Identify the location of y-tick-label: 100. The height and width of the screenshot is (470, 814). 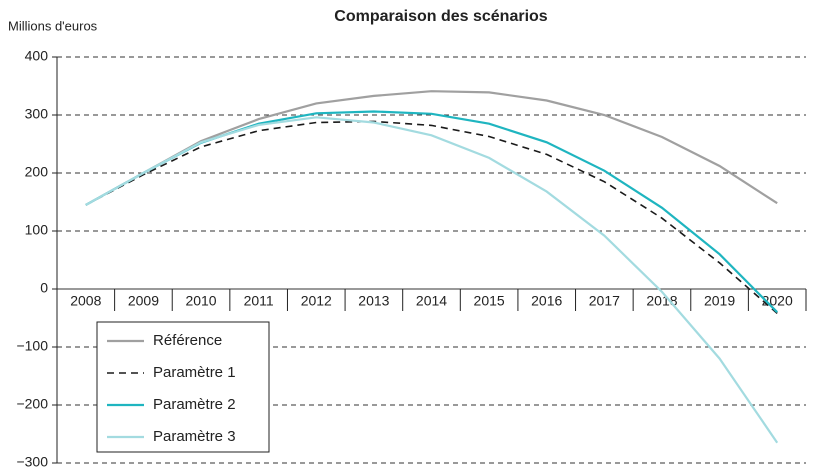
(37, 230).